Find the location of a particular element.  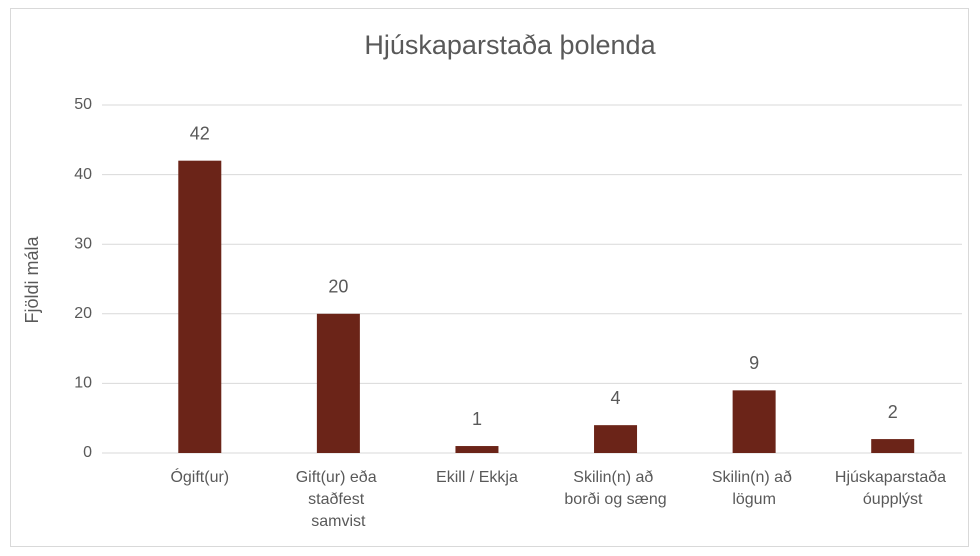

data-label: 2 is located at coordinates (893, 412).